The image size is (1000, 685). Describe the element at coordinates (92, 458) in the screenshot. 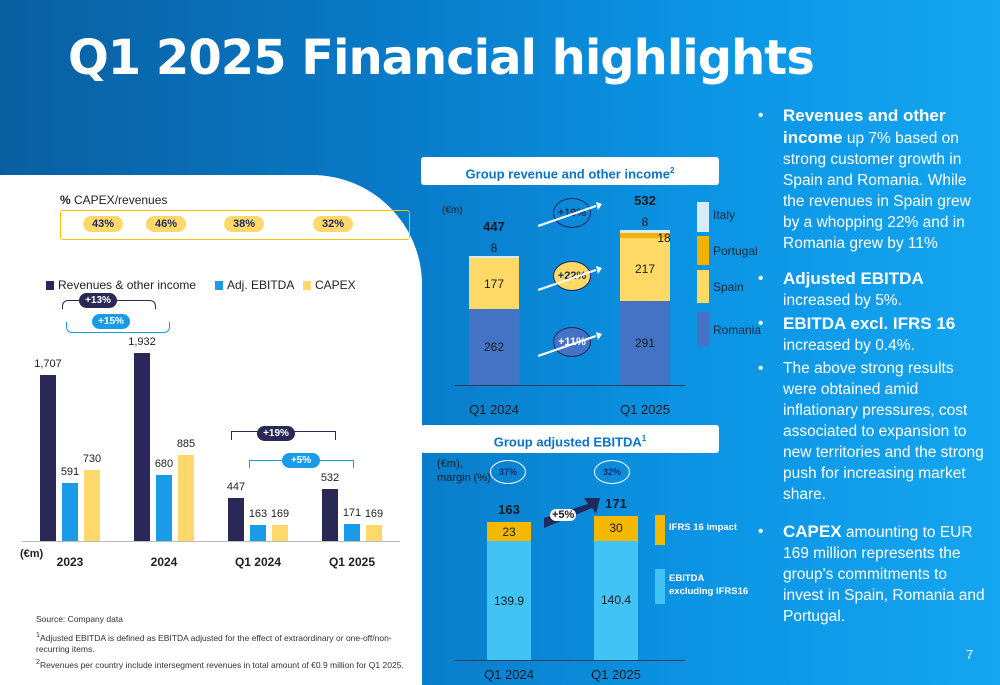

I see `value-label-capex-2023: 730` at that location.